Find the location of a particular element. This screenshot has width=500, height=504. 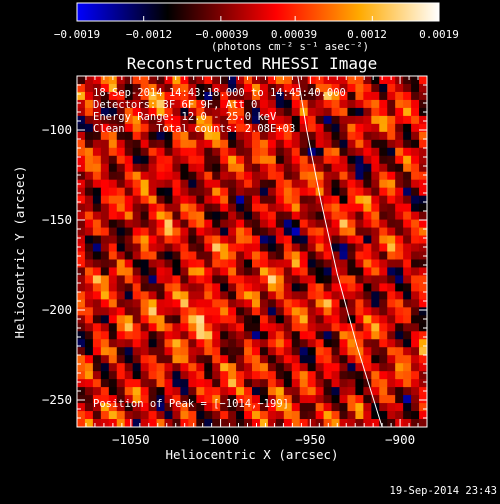

x-axis-title: Heliocentric X (arcsec) is located at coordinates (251, 454).